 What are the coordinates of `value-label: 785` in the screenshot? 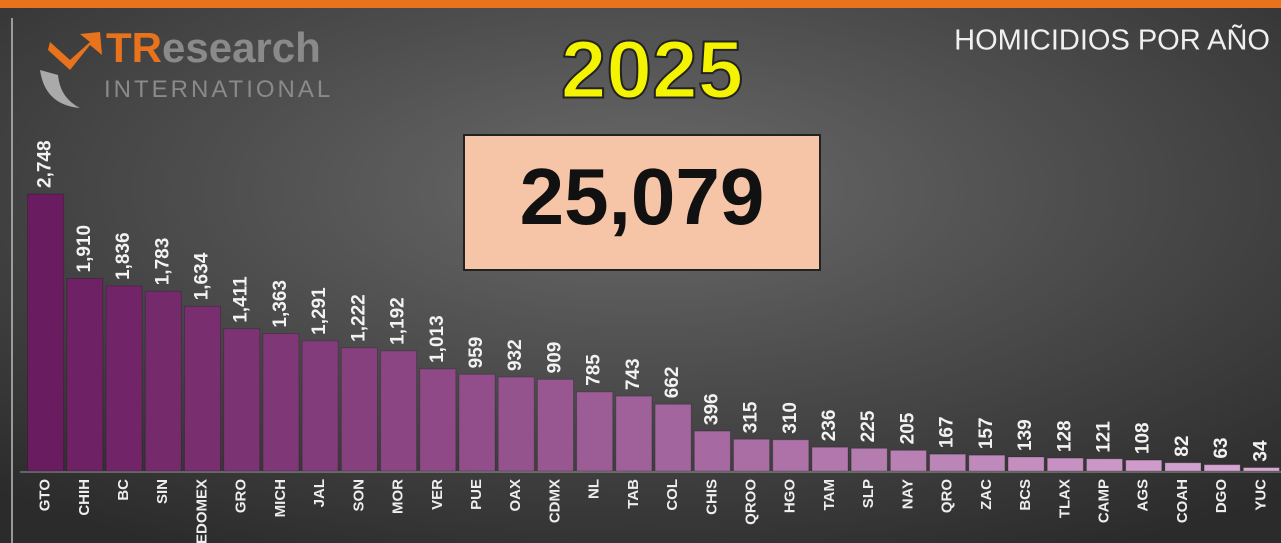 It's located at (594, 370).